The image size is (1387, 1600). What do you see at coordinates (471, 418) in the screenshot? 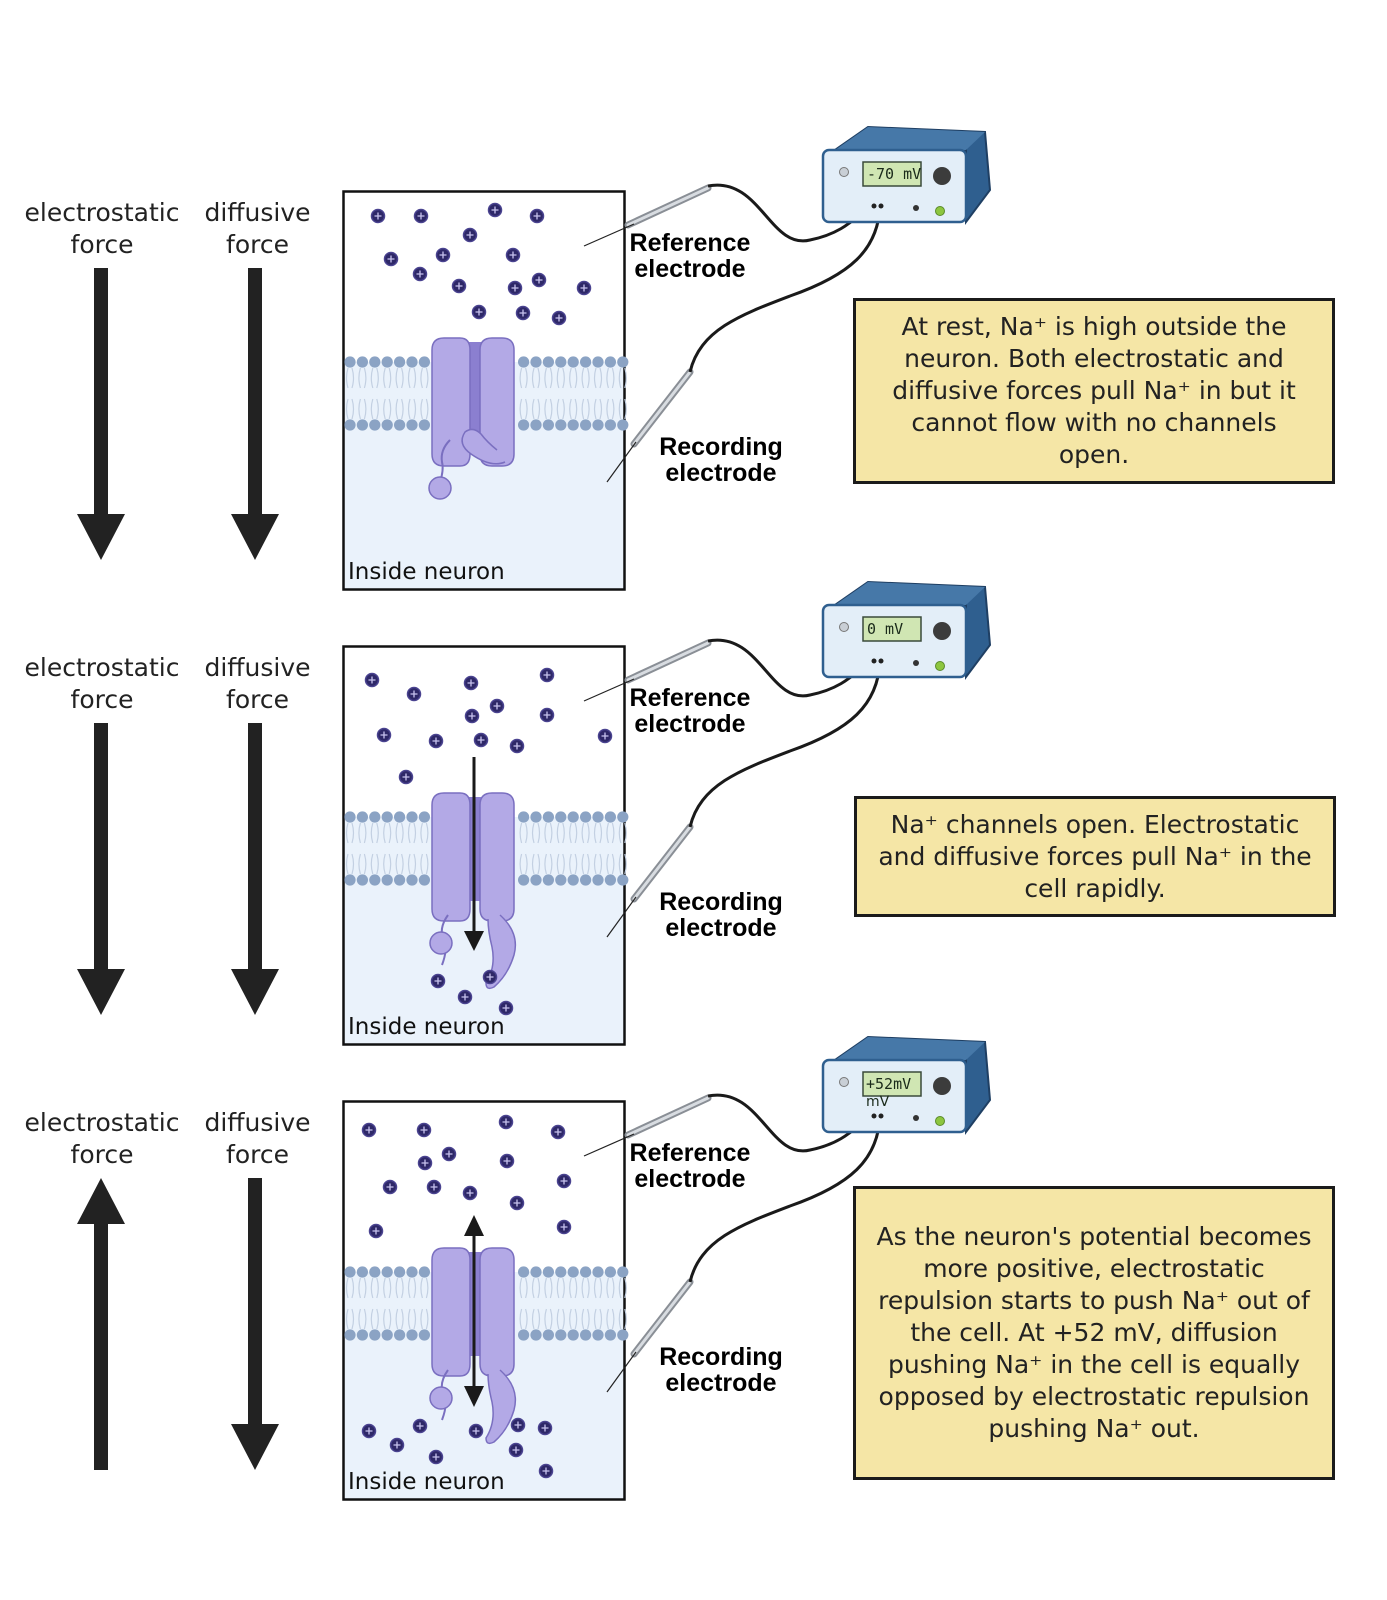
I see `sodium-channel` at bounding box center [471, 418].